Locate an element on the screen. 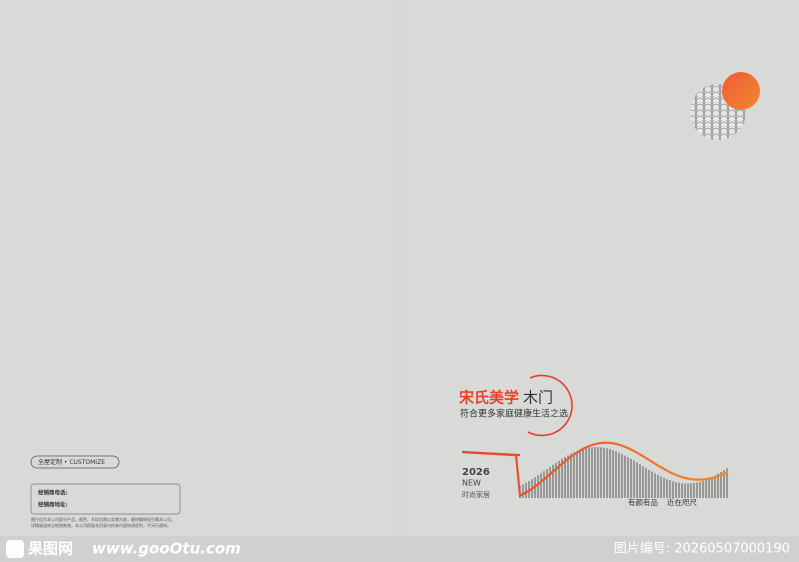  image-id: 图片编号: 20260507000190 is located at coordinates (702, 549).